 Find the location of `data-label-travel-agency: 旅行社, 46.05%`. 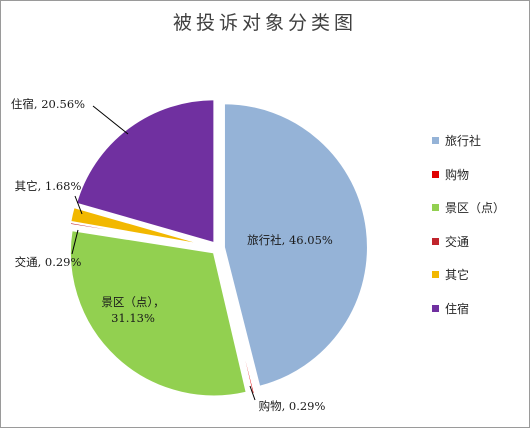

data-label-travel-agency: 旅行社, 46.05% is located at coordinates (290, 240).